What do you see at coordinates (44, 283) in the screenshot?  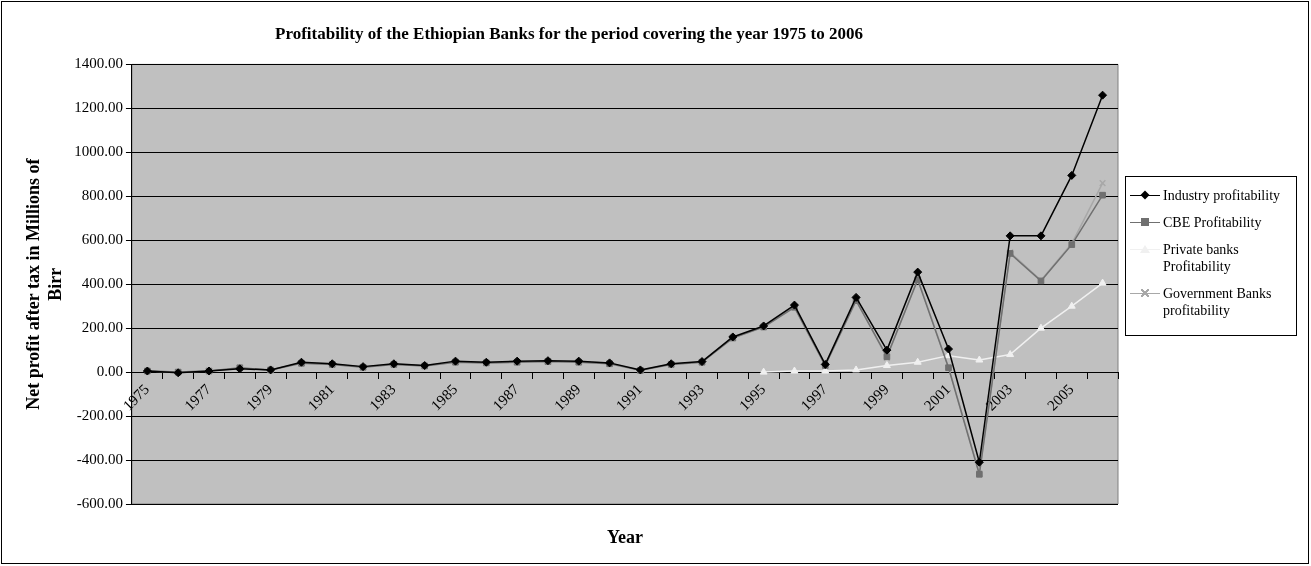 I see `y-axis-title: Net profit after tax in Millions of Birr` at bounding box center [44, 283].